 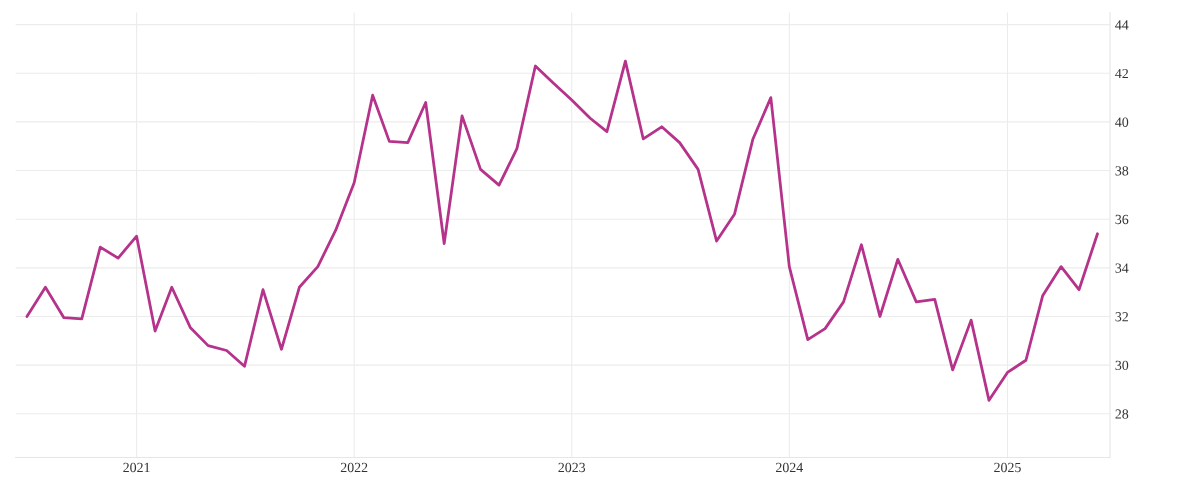 What do you see at coordinates (1121, 317) in the screenshot?
I see `y-tick-label: 32` at bounding box center [1121, 317].